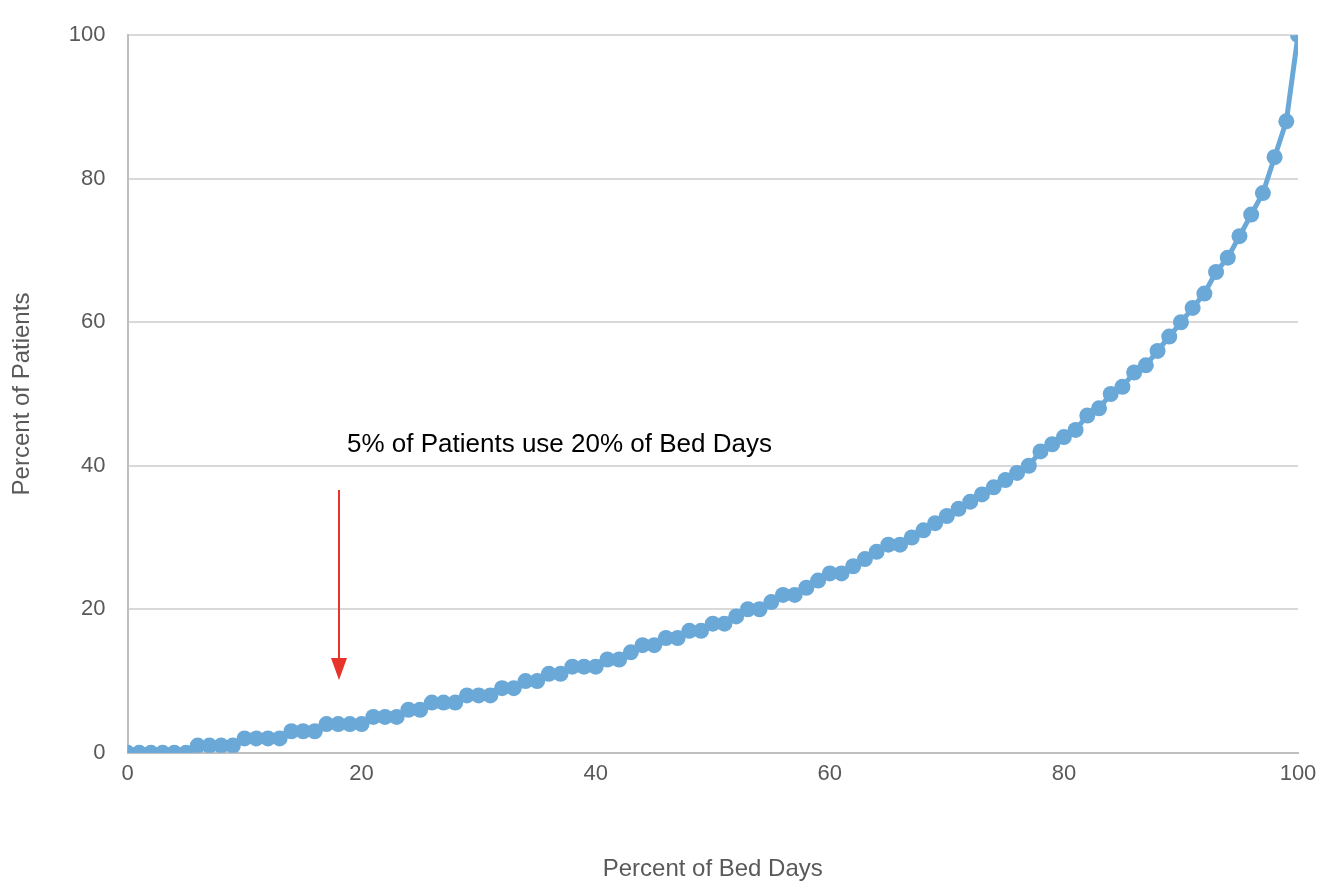  I want to click on y-tick-label: 0, so click(99, 751).